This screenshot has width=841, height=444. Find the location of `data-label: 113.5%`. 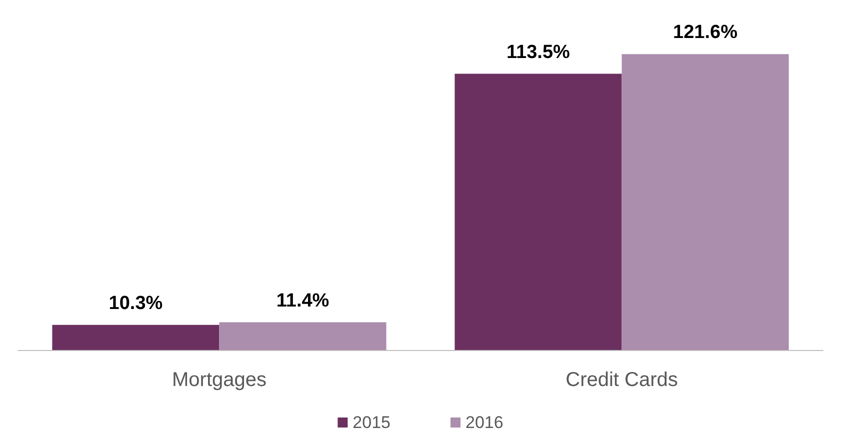

data-label: 113.5% is located at coordinates (538, 52).